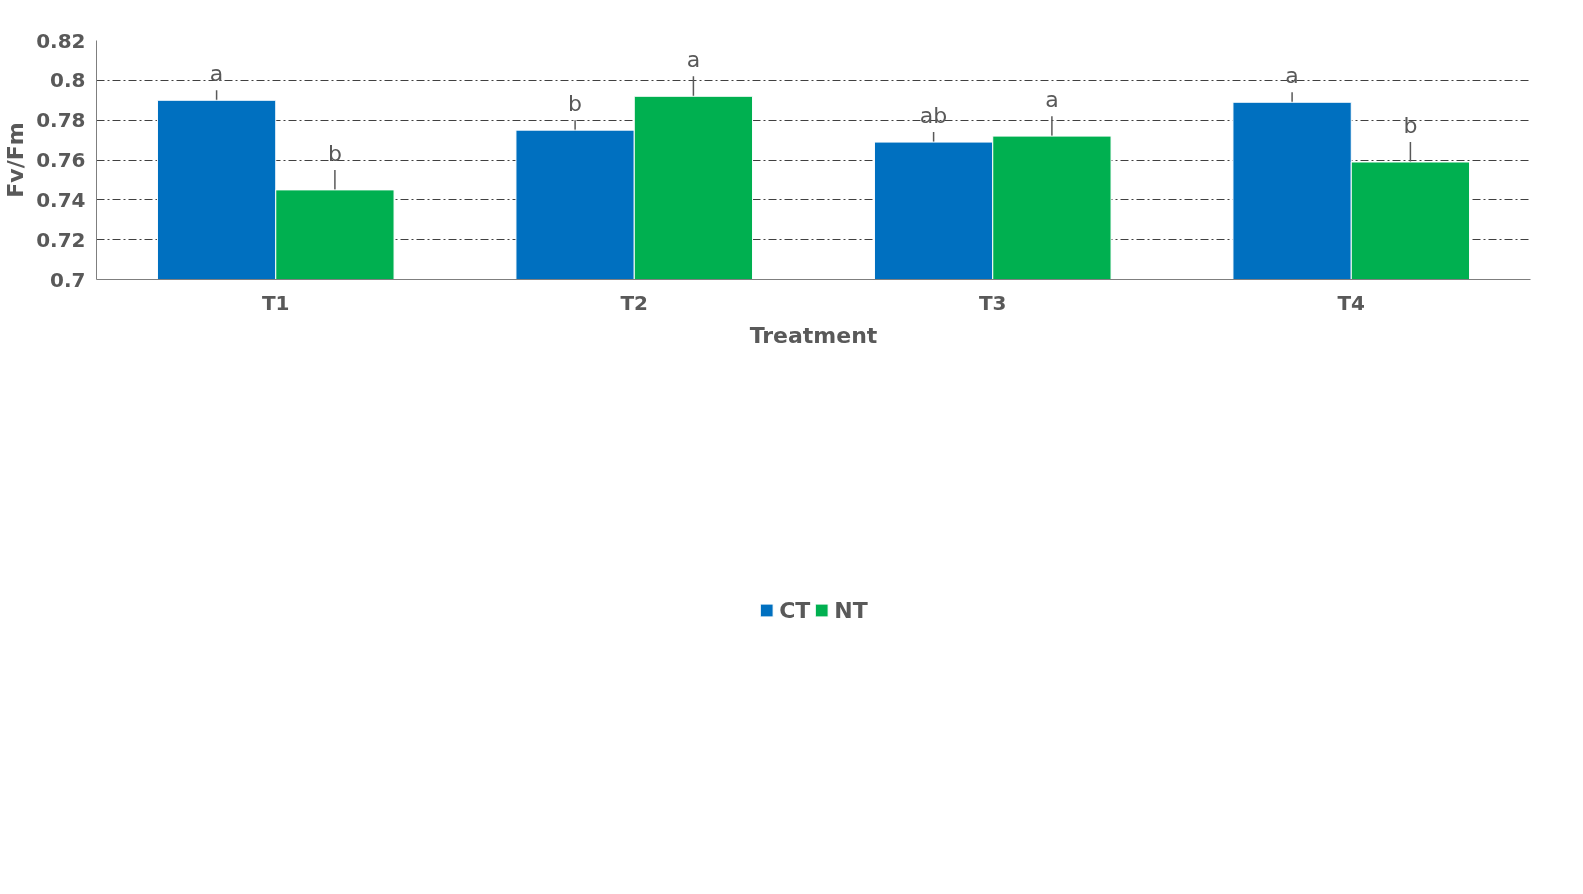  Describe the element at coordinates (992, 302) in the screenshot. I see `x-tick-label: T3` at that location.